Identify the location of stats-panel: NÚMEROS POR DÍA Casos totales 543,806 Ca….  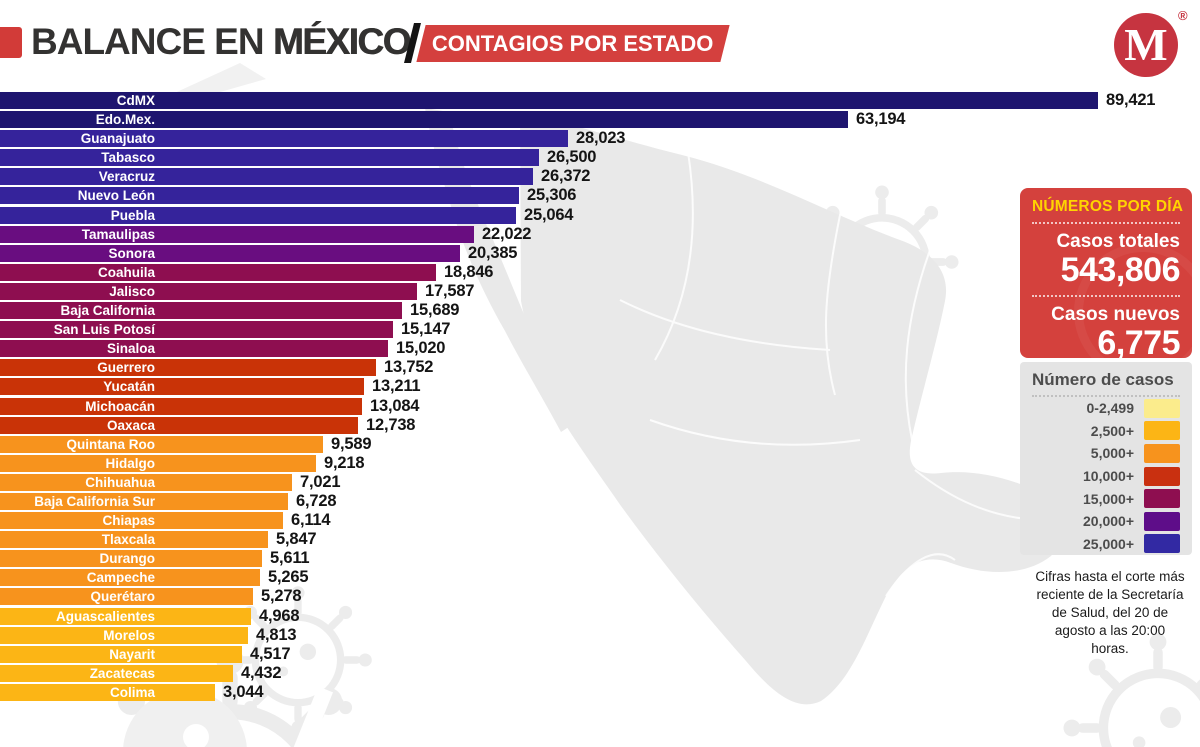
(1106, 273).